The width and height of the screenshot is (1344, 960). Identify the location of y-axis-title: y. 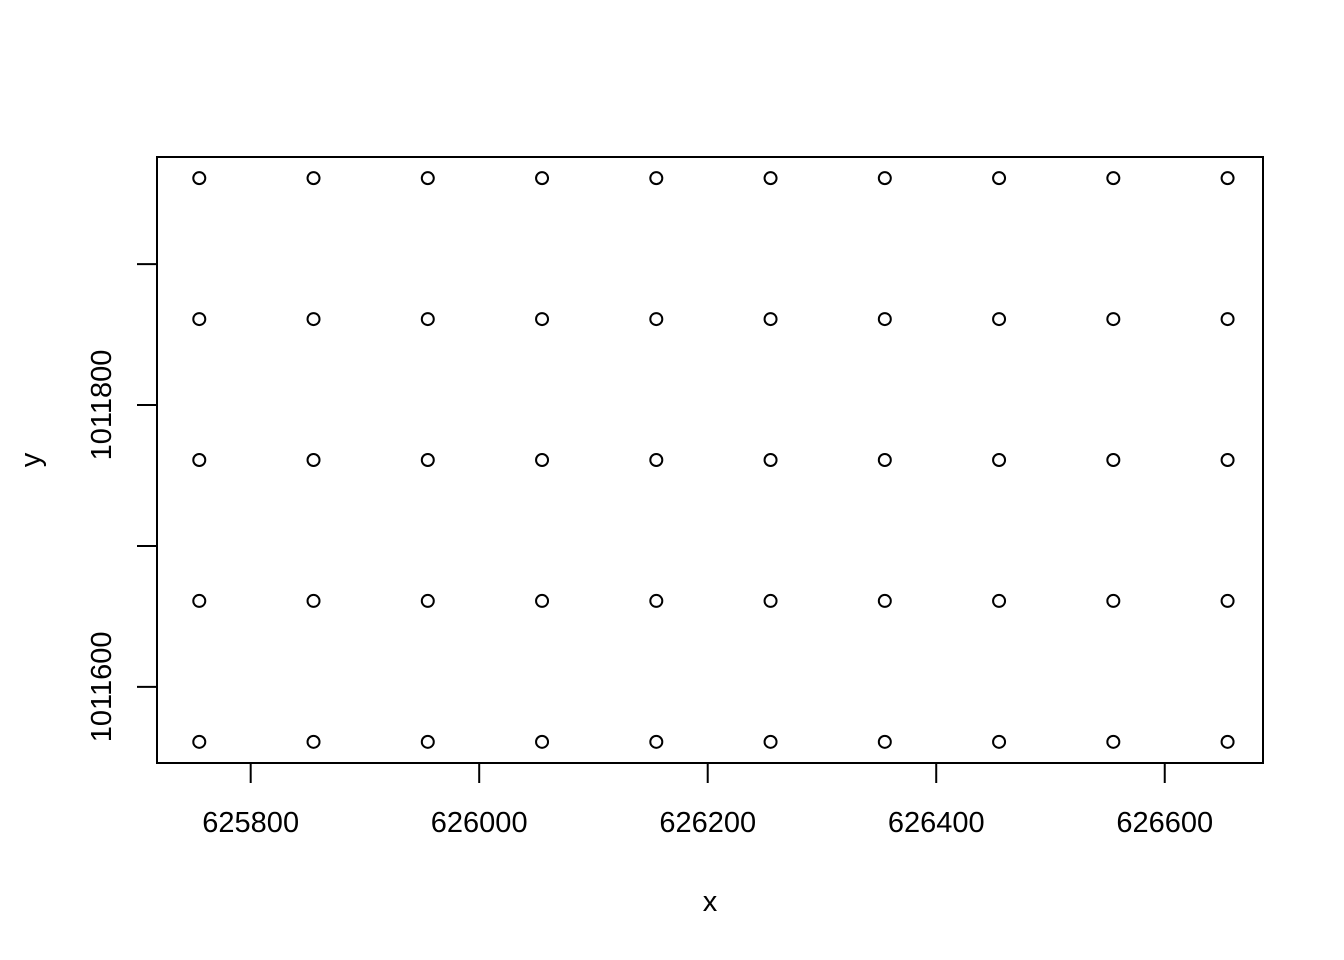
(31, 459).